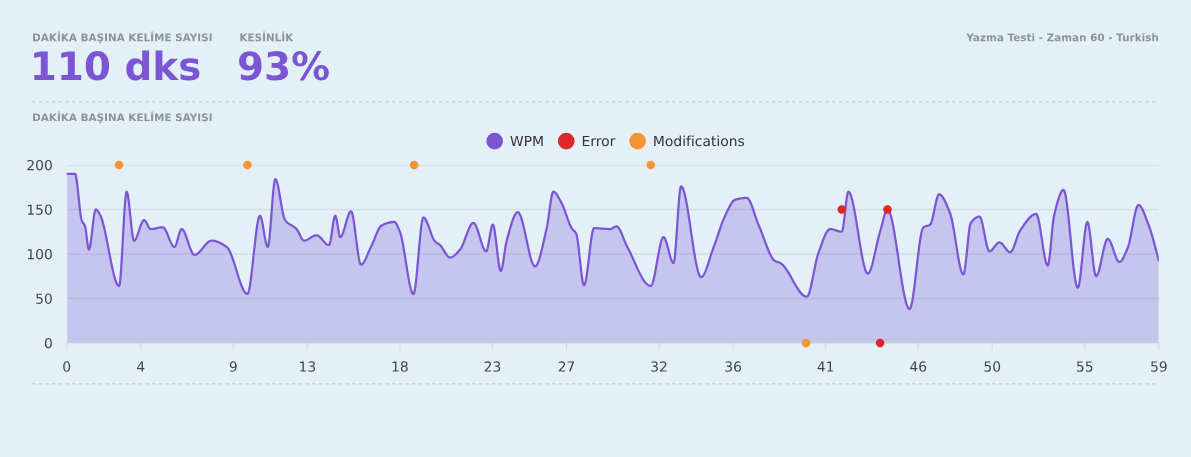  I want to click on x-tick-label: 9, so click(233, 366).